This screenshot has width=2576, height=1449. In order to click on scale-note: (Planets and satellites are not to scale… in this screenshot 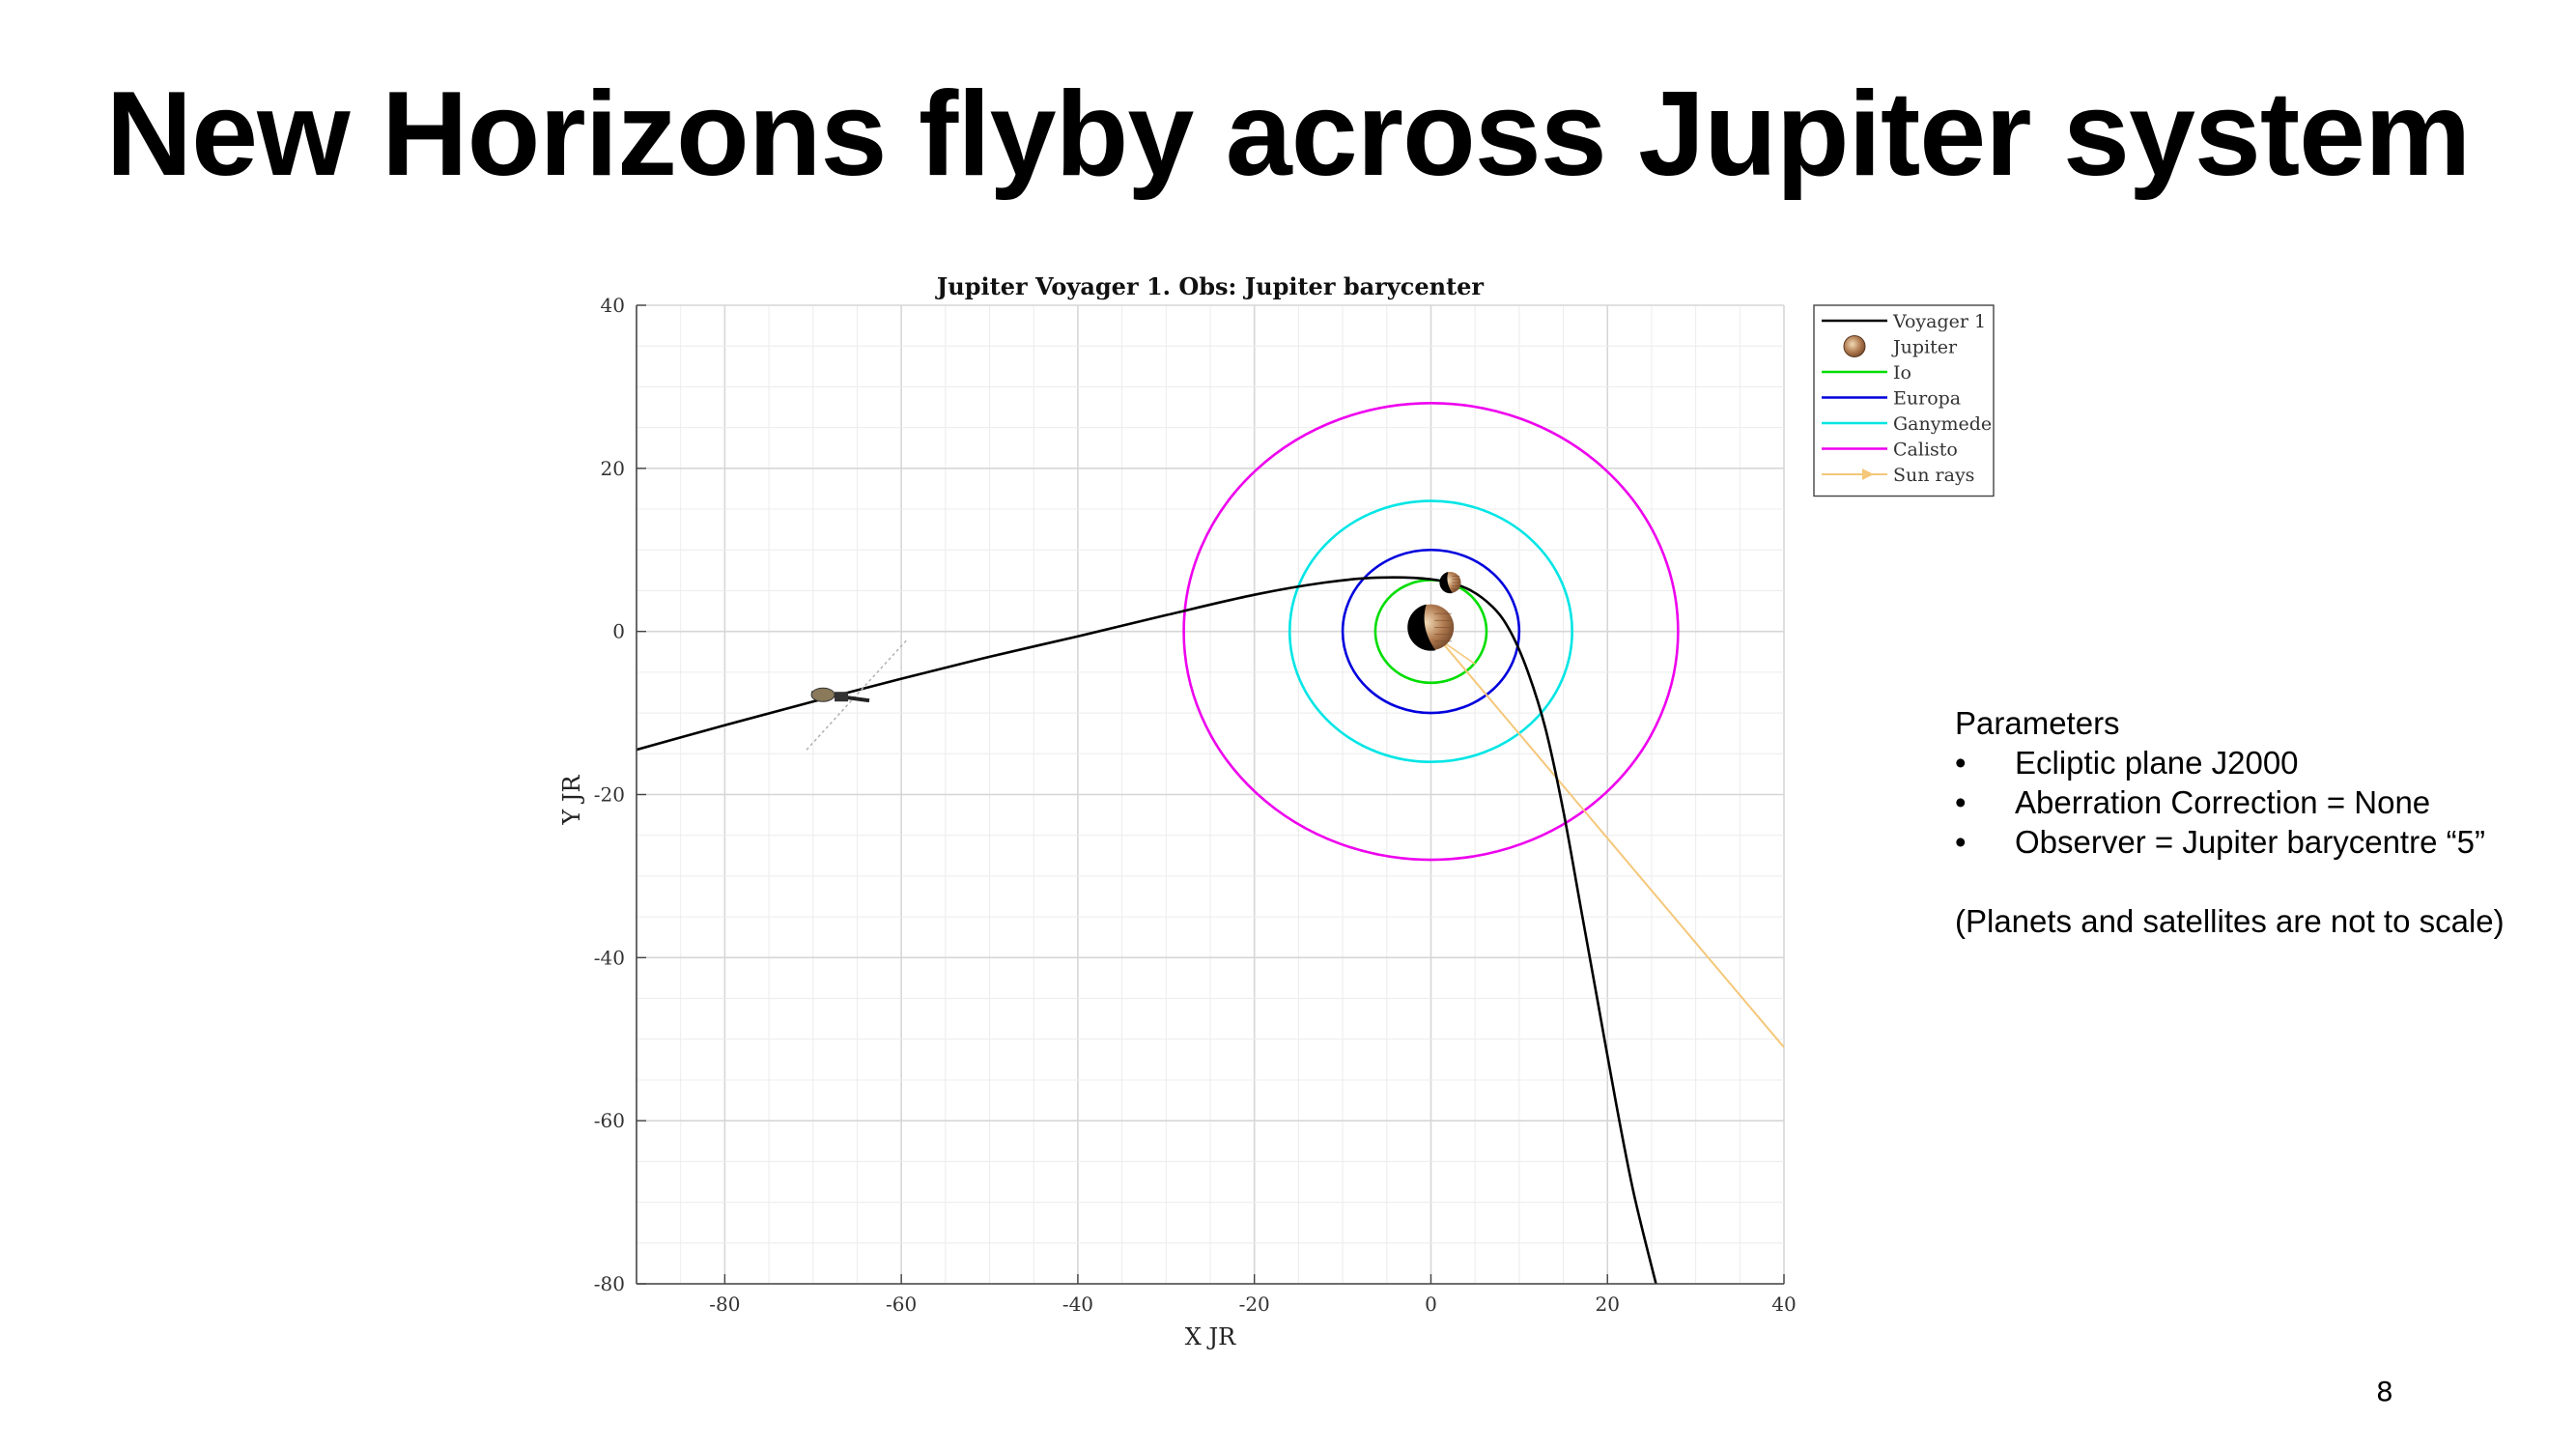, I will do `click(2230, 921)`.